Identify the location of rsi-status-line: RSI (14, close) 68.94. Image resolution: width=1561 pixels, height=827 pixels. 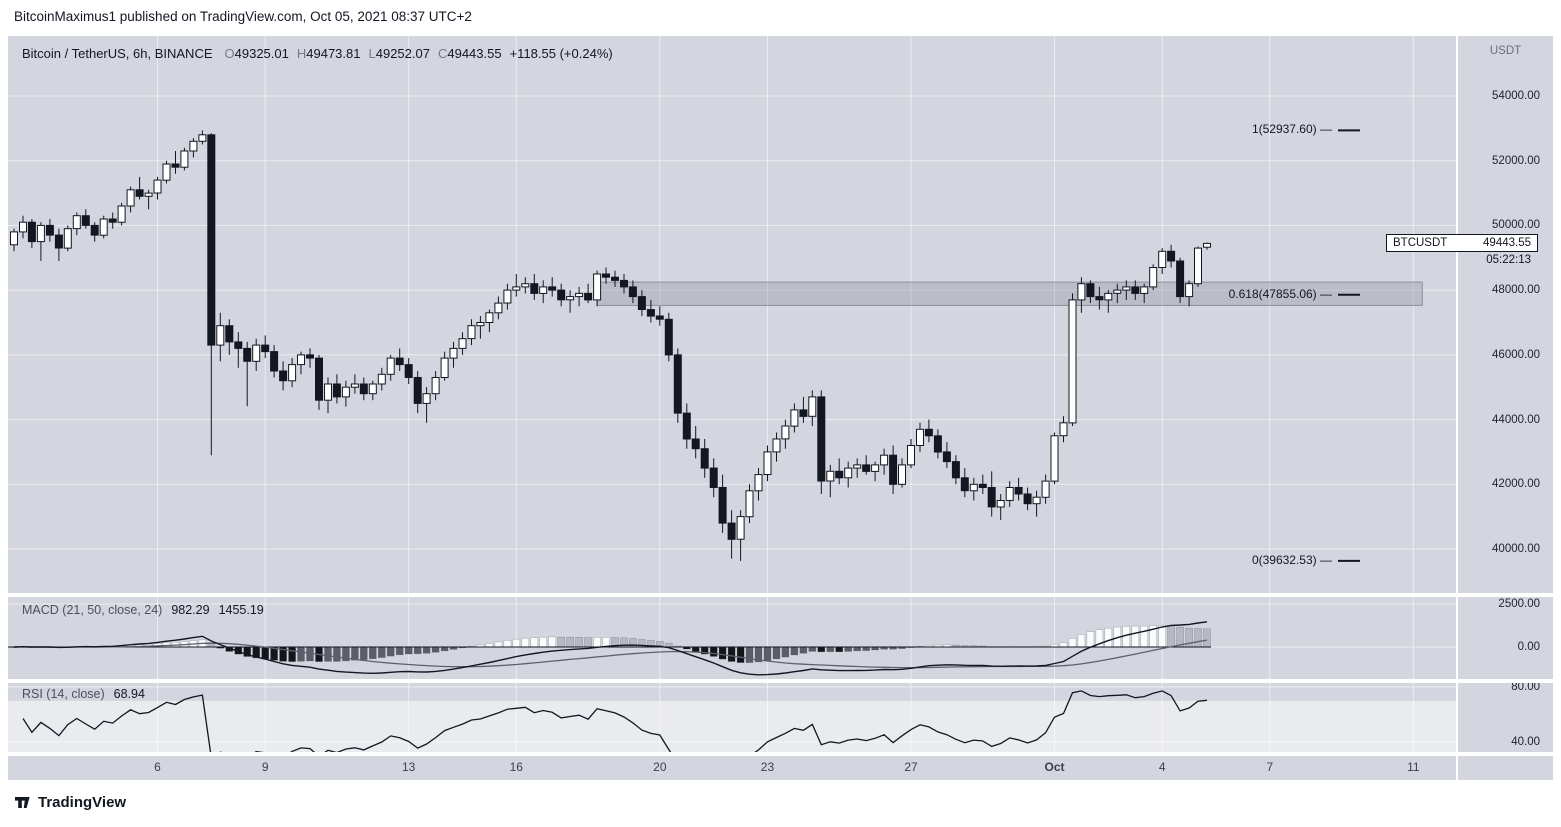
(83, 694).